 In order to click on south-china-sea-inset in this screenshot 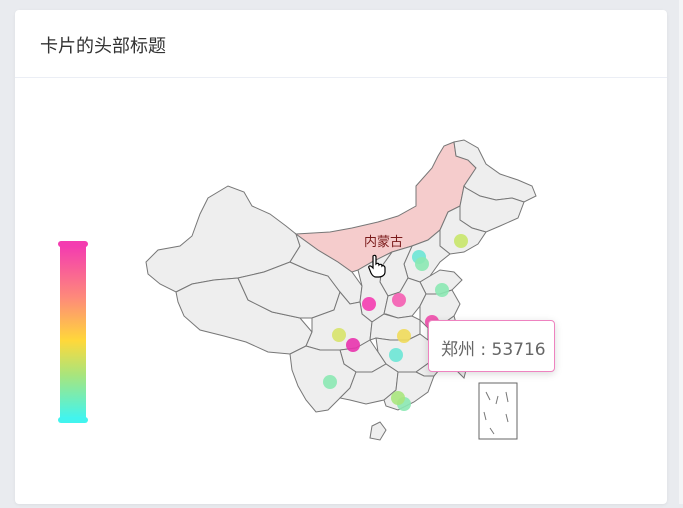, I will do `click(498, 411)`.